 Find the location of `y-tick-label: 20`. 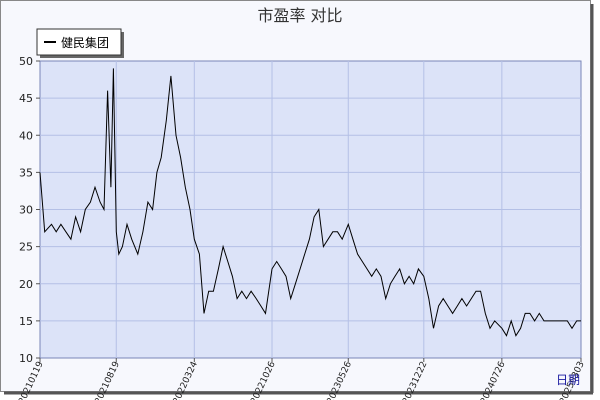

y-tick-label: 20 is located at coordinates (26, 284).